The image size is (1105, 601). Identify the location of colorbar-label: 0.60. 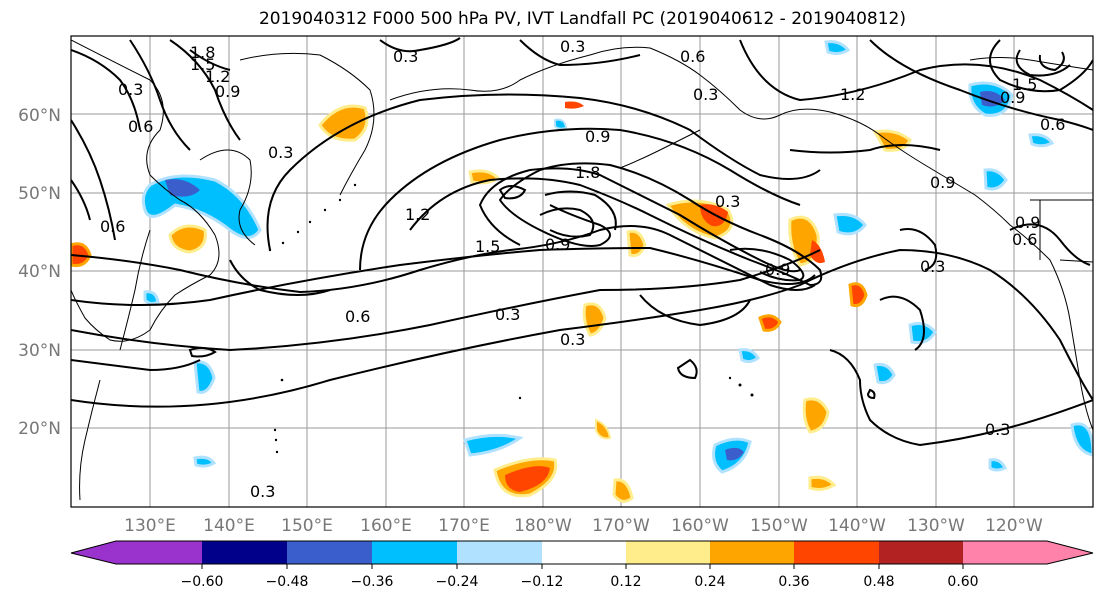
(962, 582).